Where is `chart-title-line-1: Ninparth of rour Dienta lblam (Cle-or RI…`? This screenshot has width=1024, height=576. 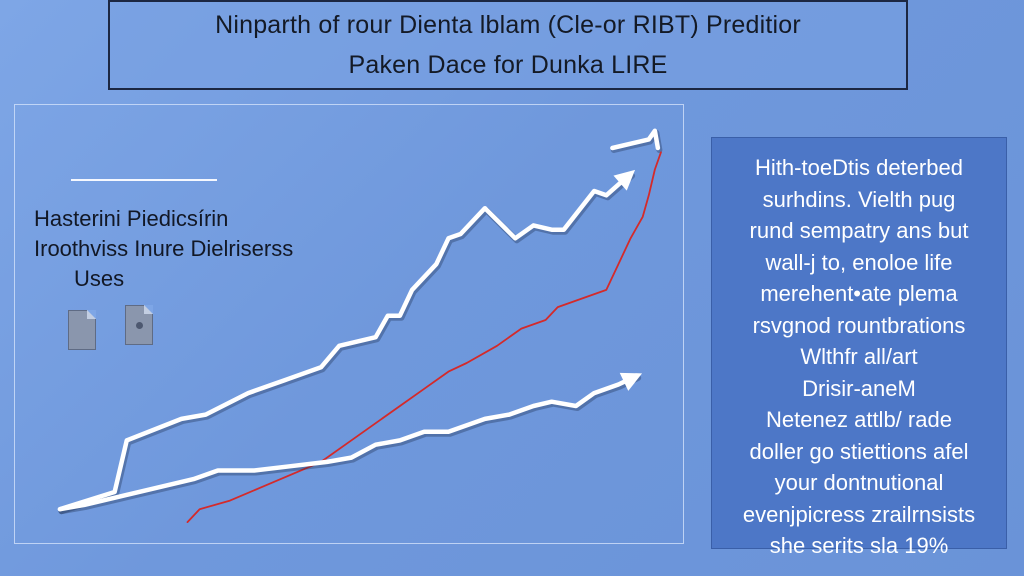 chart-title-line-1: Ninparth of rour Dienta lblam (Cle-or RI… is located at coordinates (508, 25).